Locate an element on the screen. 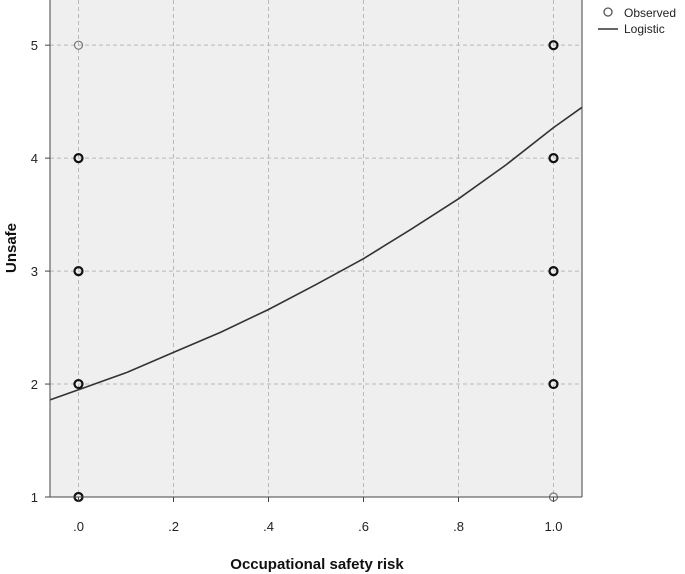 The height and width of the screenshot is (574, 685). x-tick-label: .4 is located at coordinates (268, 526).